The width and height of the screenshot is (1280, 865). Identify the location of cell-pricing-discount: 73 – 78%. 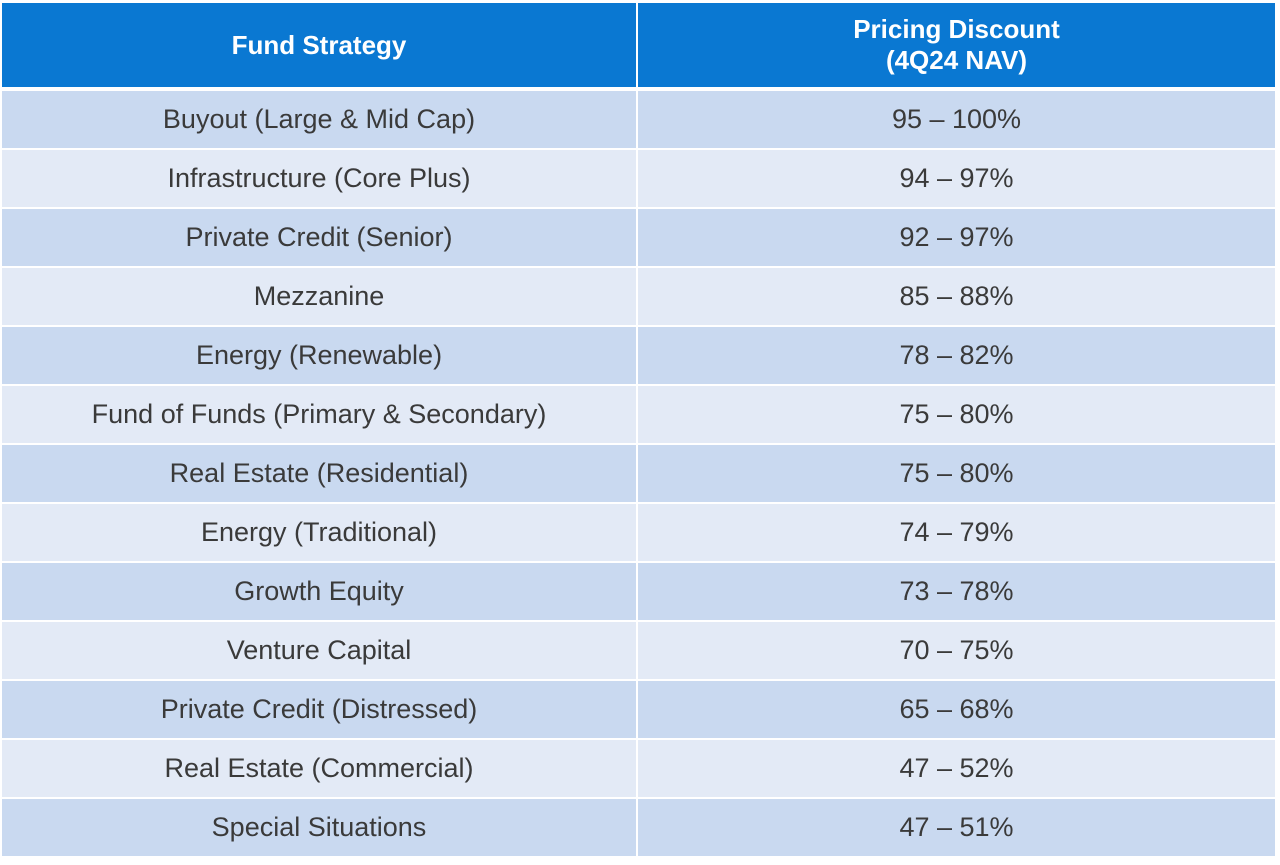
(956, 592).